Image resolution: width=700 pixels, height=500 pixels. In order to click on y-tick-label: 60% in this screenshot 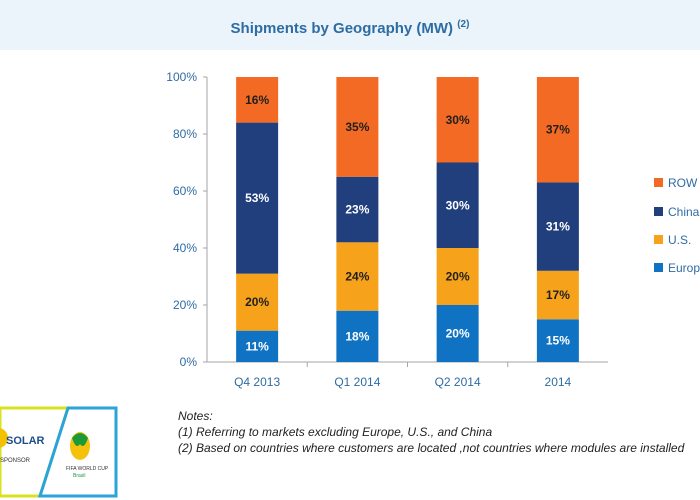, I will do `click(185, 191)`.